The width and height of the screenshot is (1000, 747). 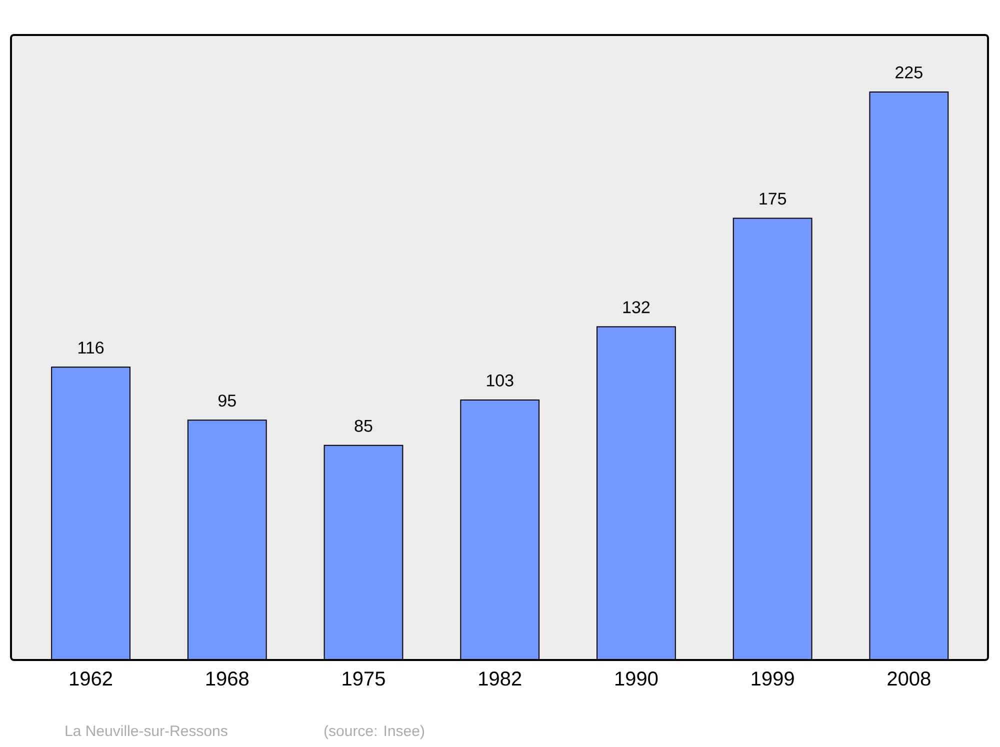 I want to click on data-label: 85, so click(x=363, y=426).